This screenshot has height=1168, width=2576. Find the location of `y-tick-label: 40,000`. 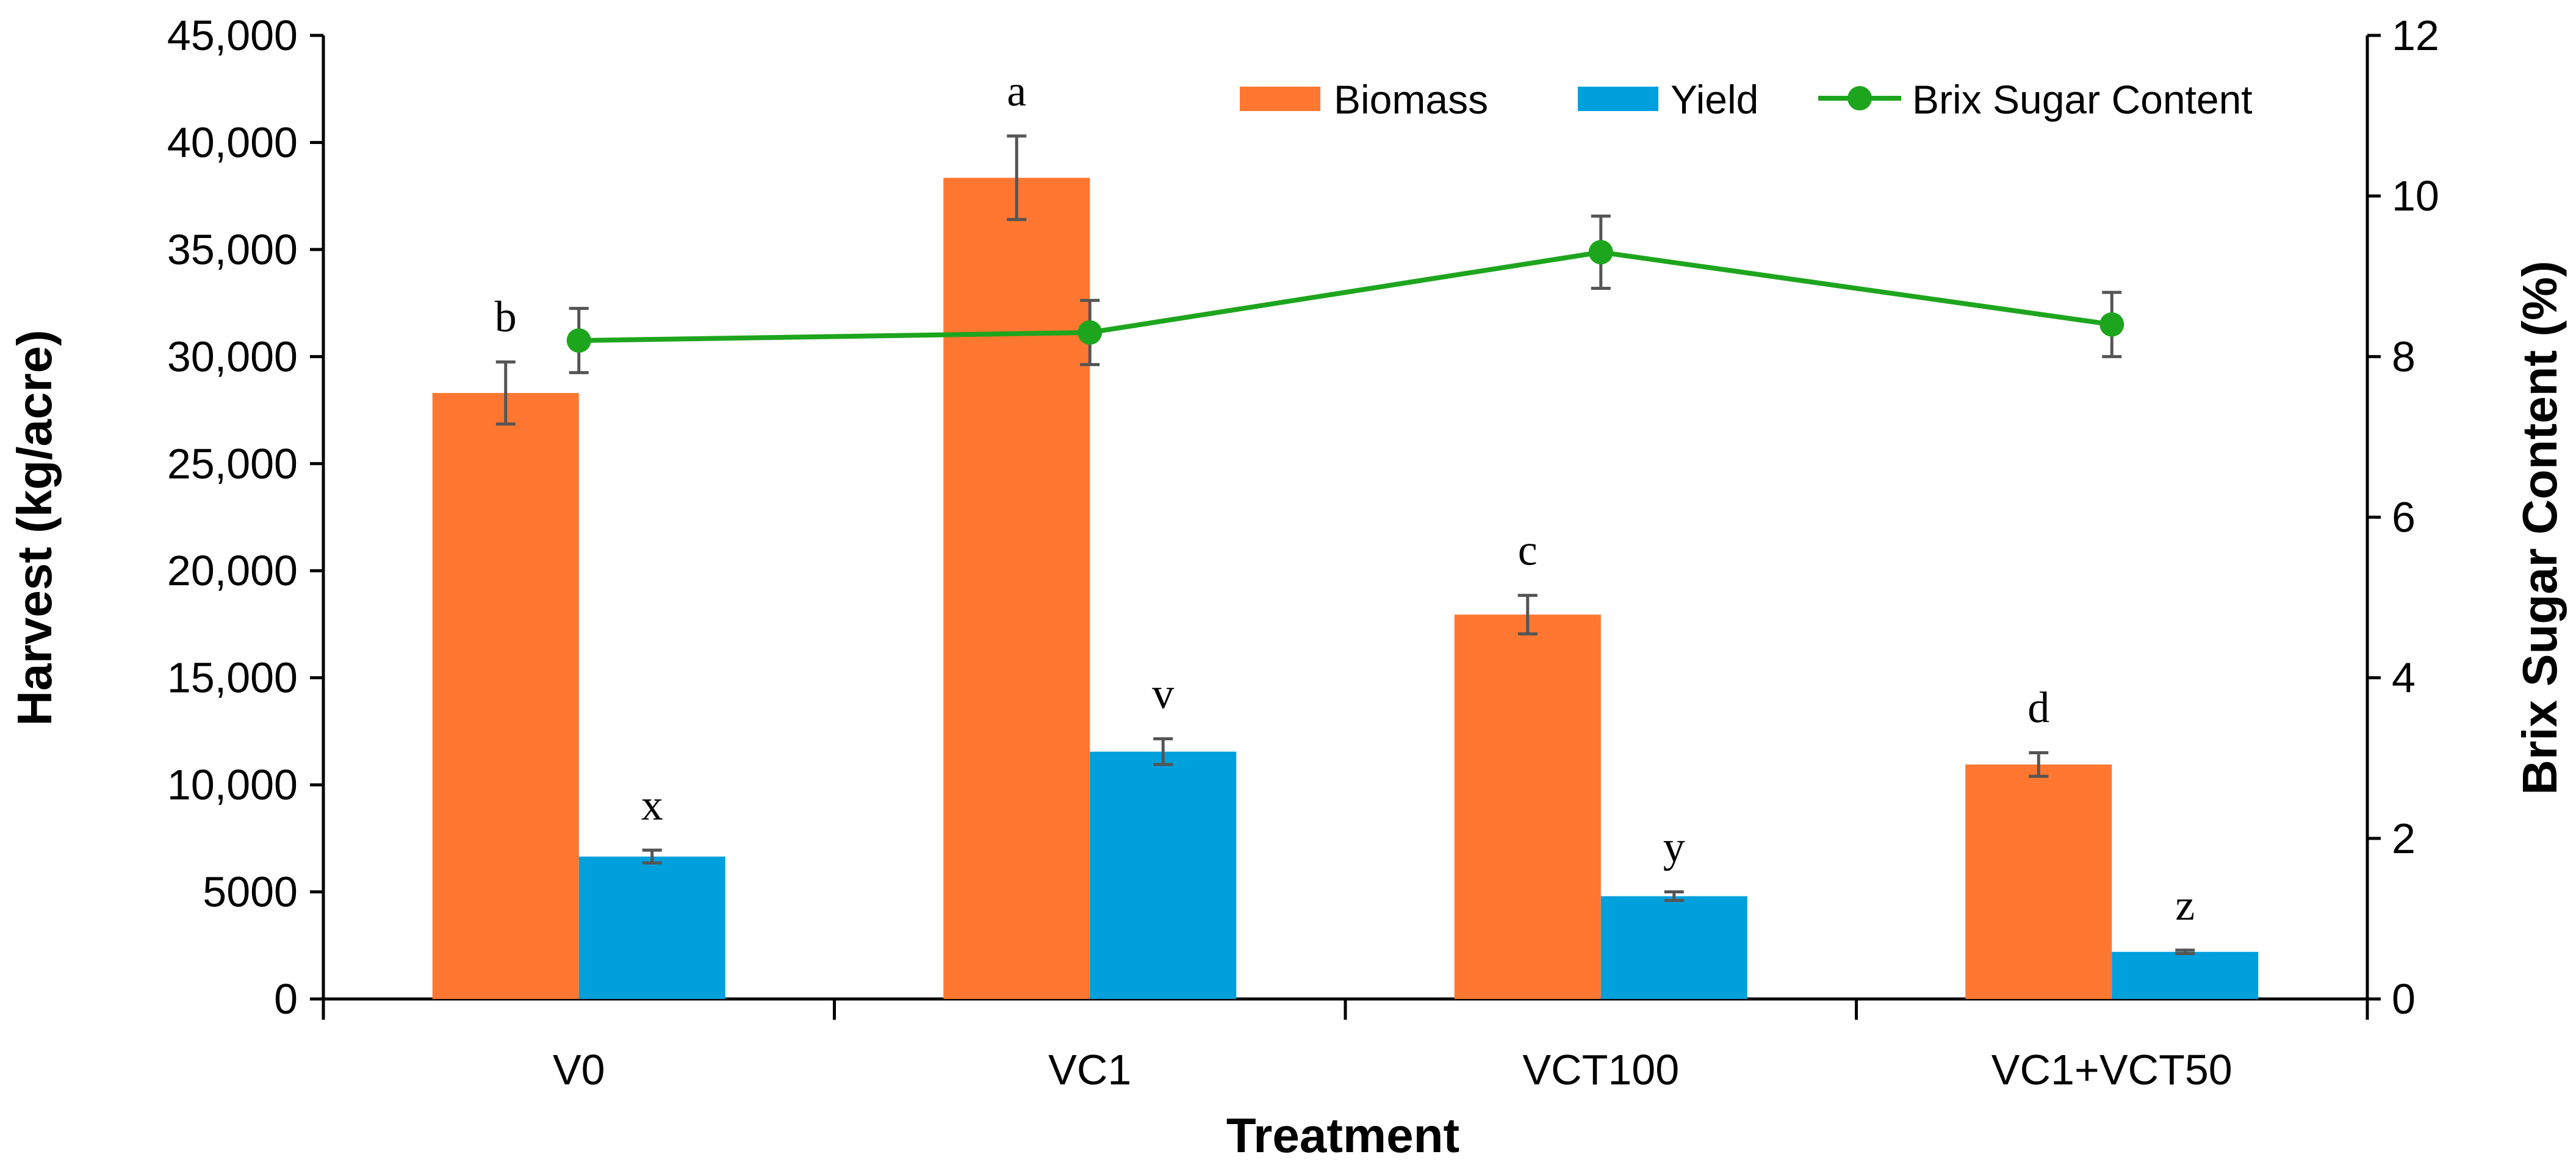

y-tick-label: 40,000 is located at coordinates (232, 142).